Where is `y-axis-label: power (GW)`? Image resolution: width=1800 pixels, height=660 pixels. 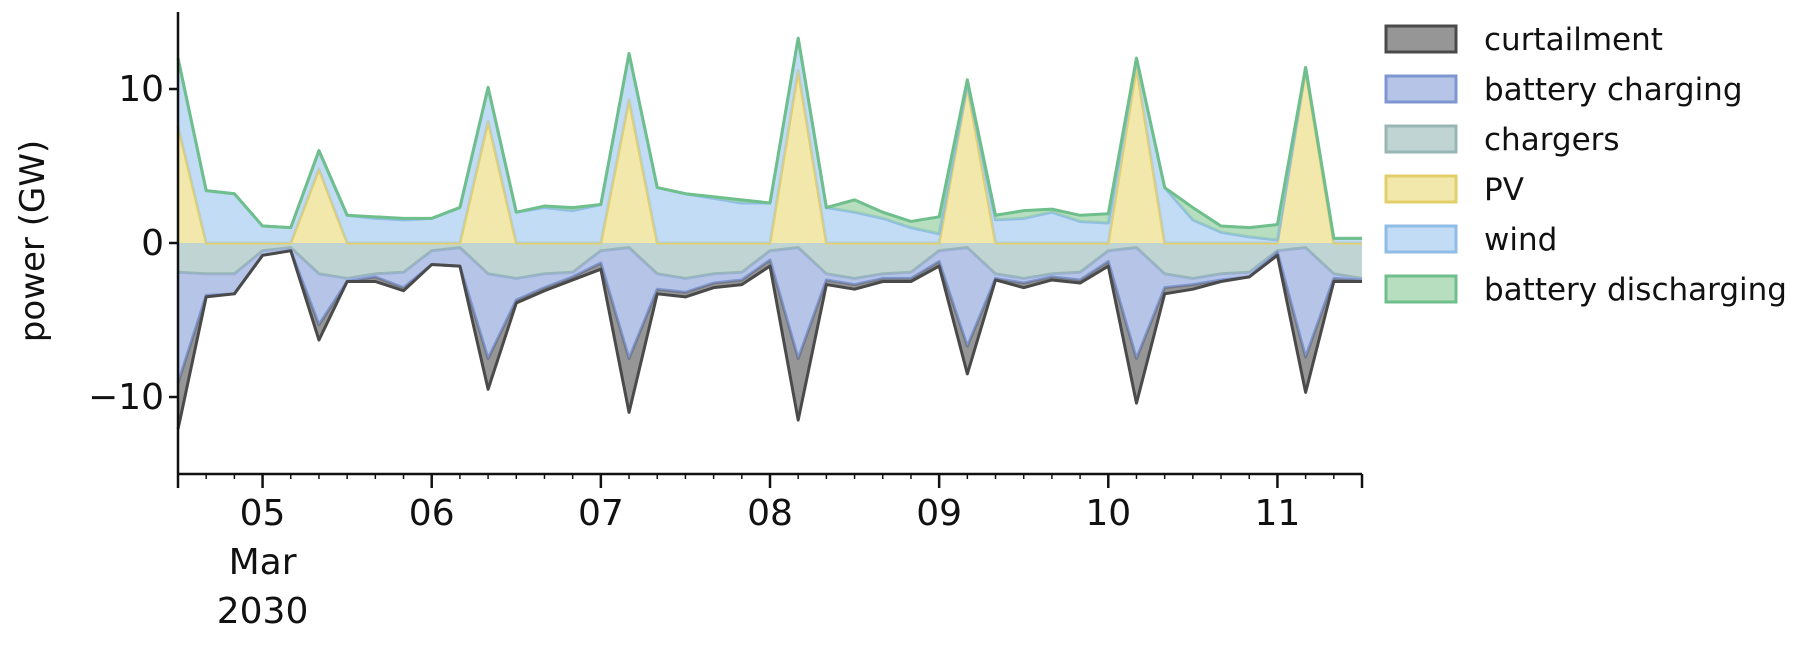
y-axis-label: power (GW) is located at coordinates (33, 241).